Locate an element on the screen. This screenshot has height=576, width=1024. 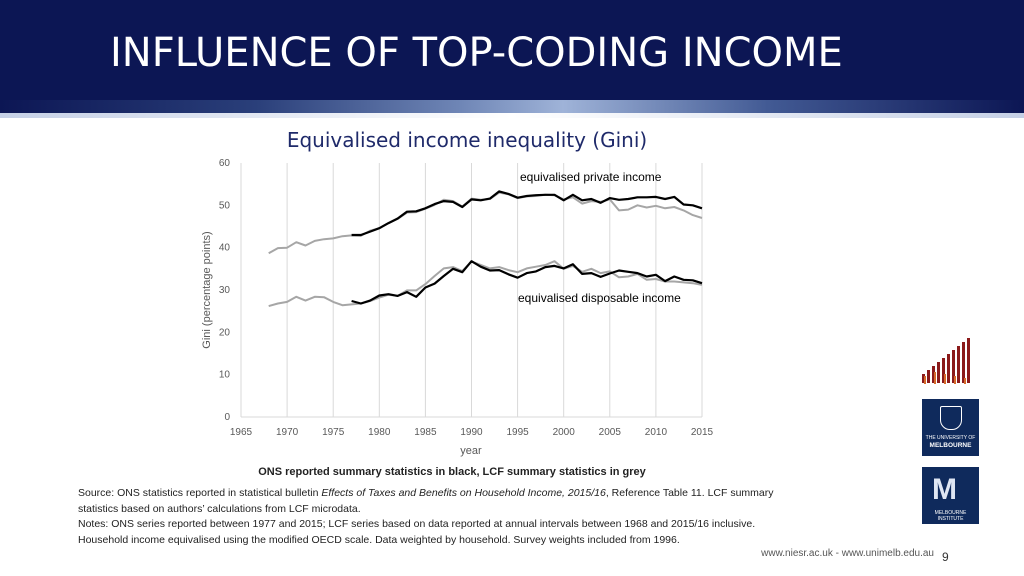
x-tick-label: 1975 is located at coordinates (333, 432).